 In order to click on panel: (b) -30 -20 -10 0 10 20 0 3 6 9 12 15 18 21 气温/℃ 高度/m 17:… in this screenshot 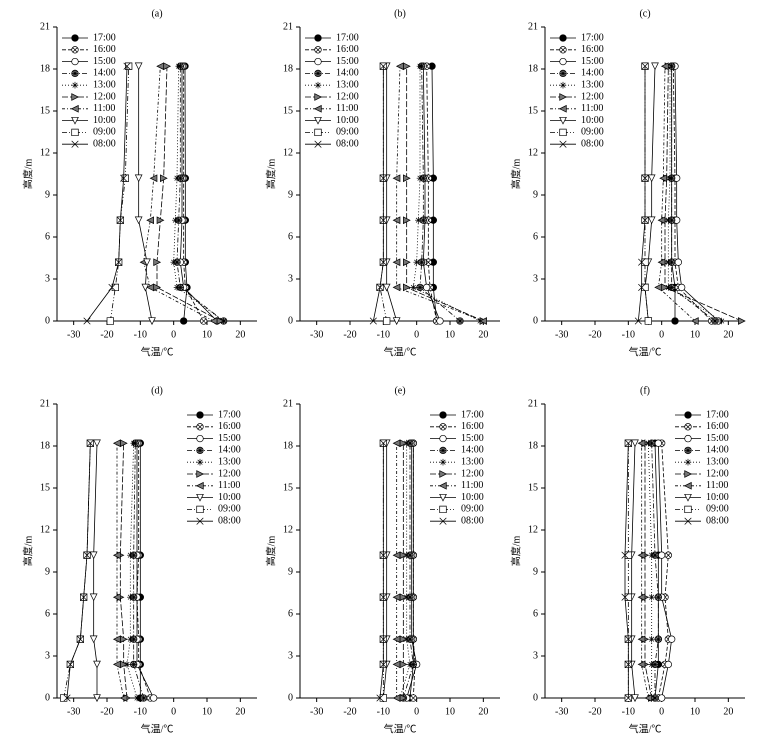, I will do `click(382, 183)`.